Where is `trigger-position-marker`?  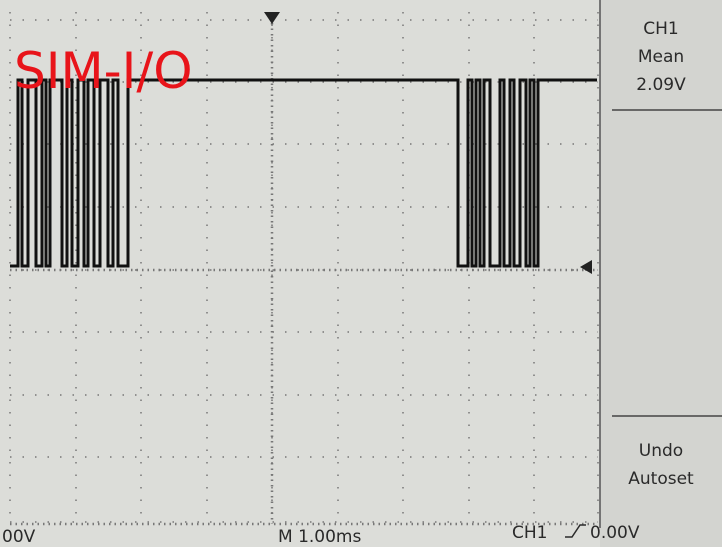 trigger-position-marker is located at coordinates (272, 18).